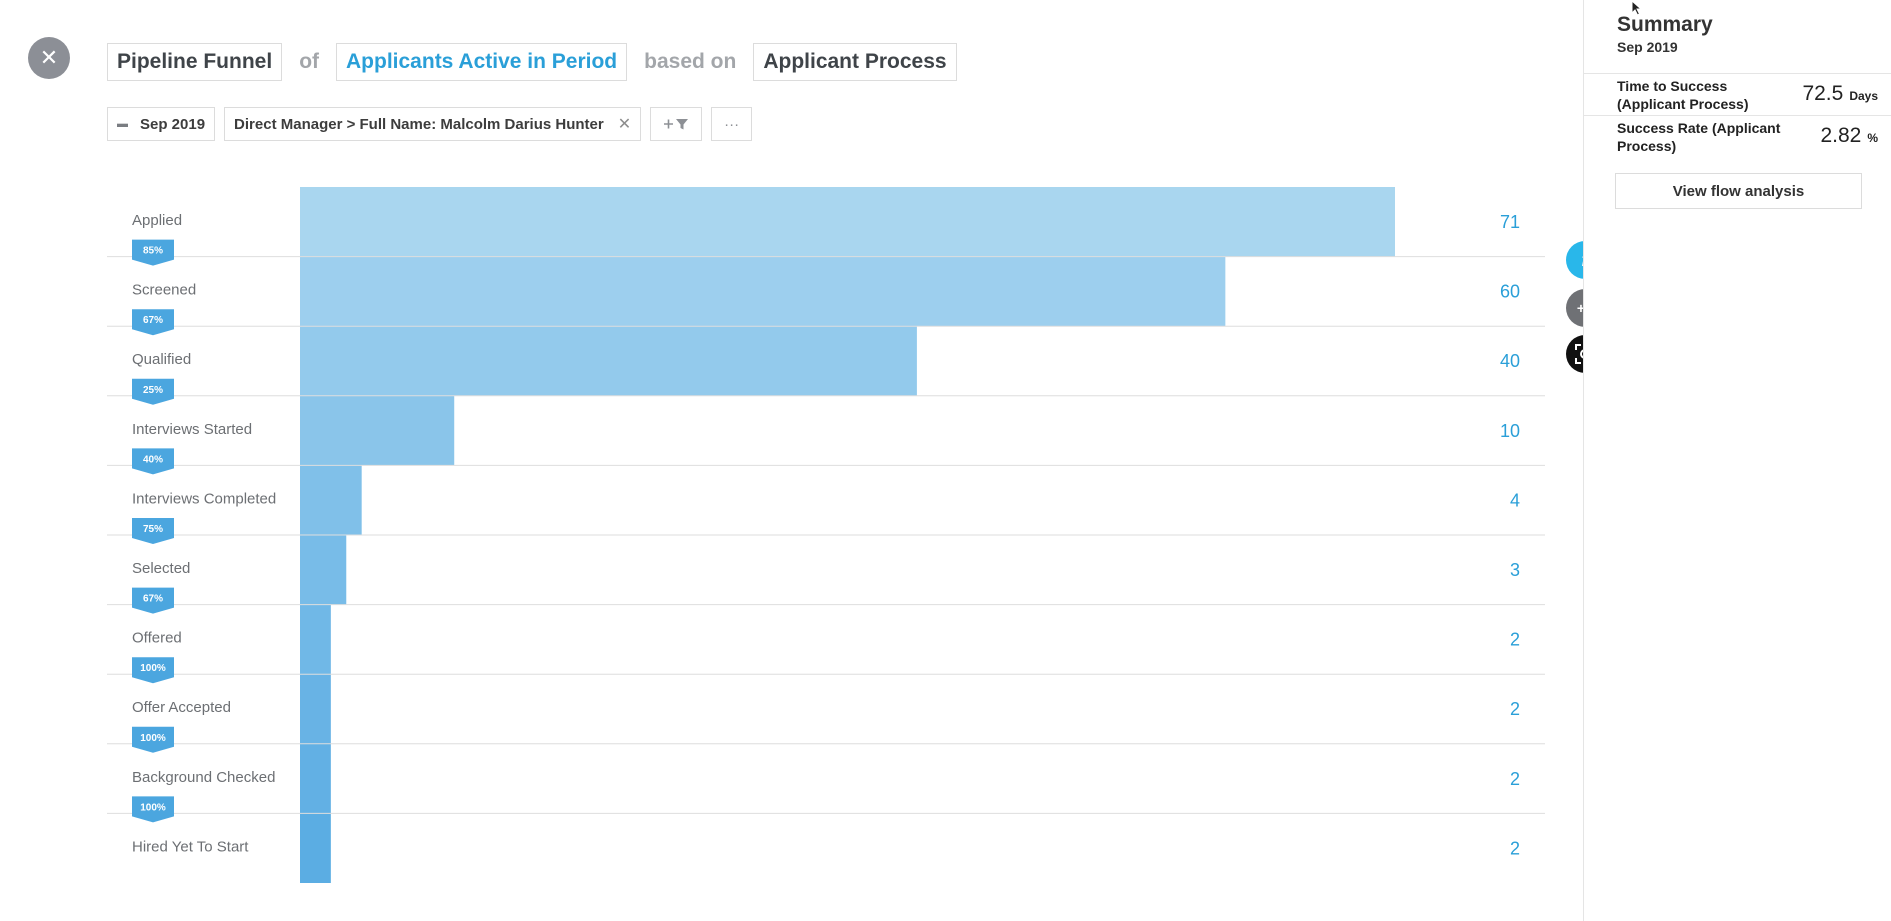 This screenshot has width=1891, height=921. What do you see at coordinates (1699, 137) in the screenshot?
I see `metric-label: Success Rate (Applicant Process)` at bounding box center [1699, 137].